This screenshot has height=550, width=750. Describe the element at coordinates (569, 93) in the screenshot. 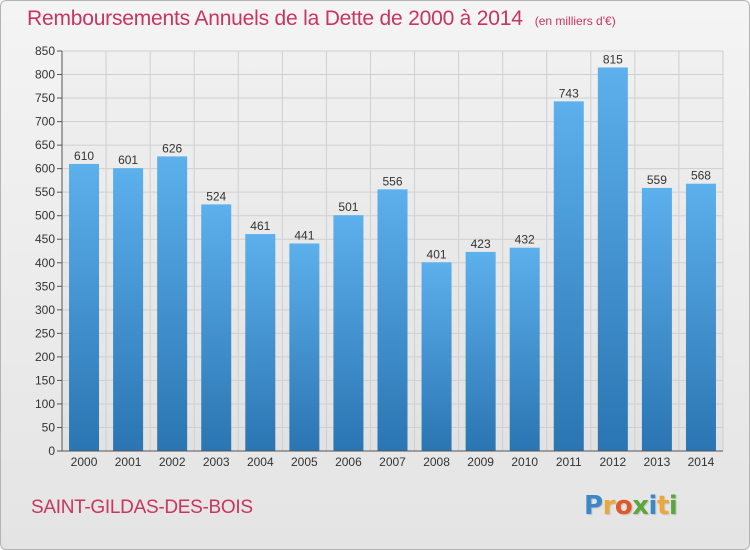

I see `data-label: 743` at that location.